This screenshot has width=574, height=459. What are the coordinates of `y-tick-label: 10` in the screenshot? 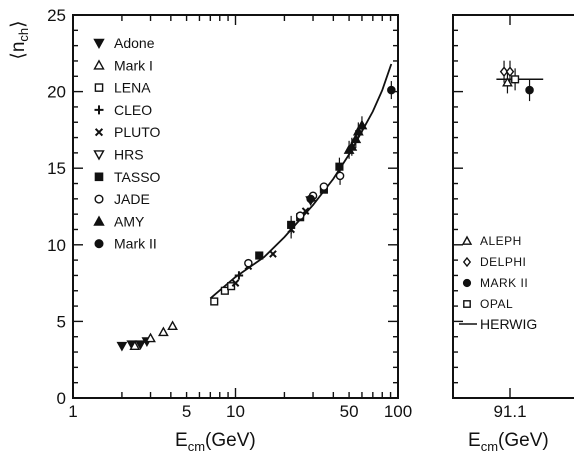 It's located at (56, 245).